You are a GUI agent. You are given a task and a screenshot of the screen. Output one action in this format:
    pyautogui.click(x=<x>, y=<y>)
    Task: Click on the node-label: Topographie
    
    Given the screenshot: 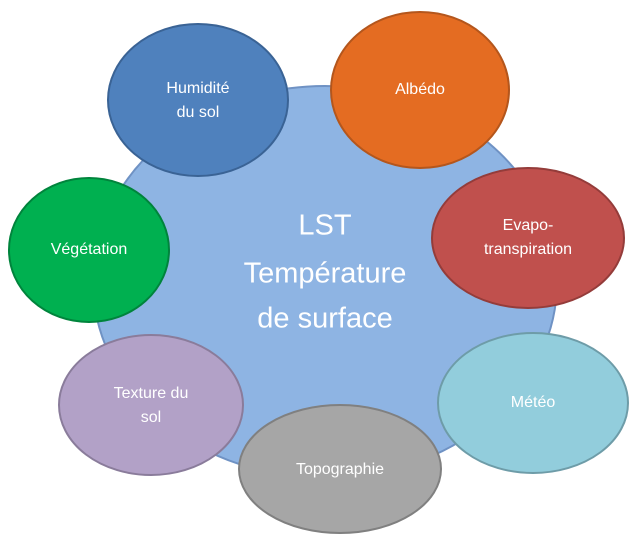 What is the action you would take?
    pyautogui.click(x=340, y=469)
    